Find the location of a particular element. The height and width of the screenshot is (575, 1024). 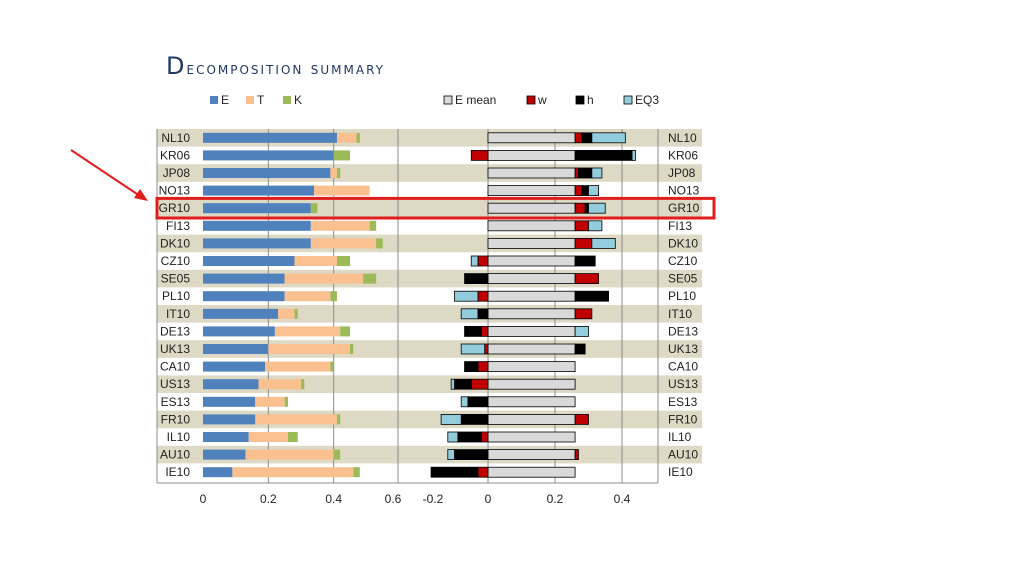

bar-h-jp08 is located at coordinates (585, 173).